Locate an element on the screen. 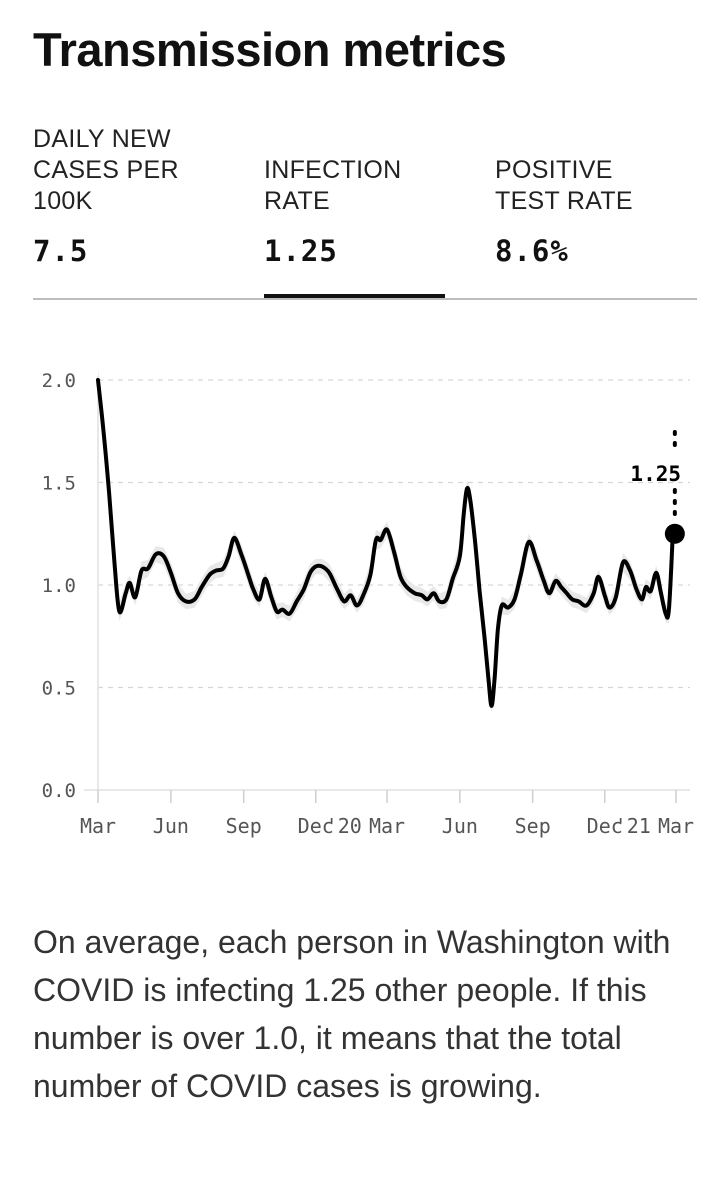  current-value-dot is located at coordinates (674, 533).